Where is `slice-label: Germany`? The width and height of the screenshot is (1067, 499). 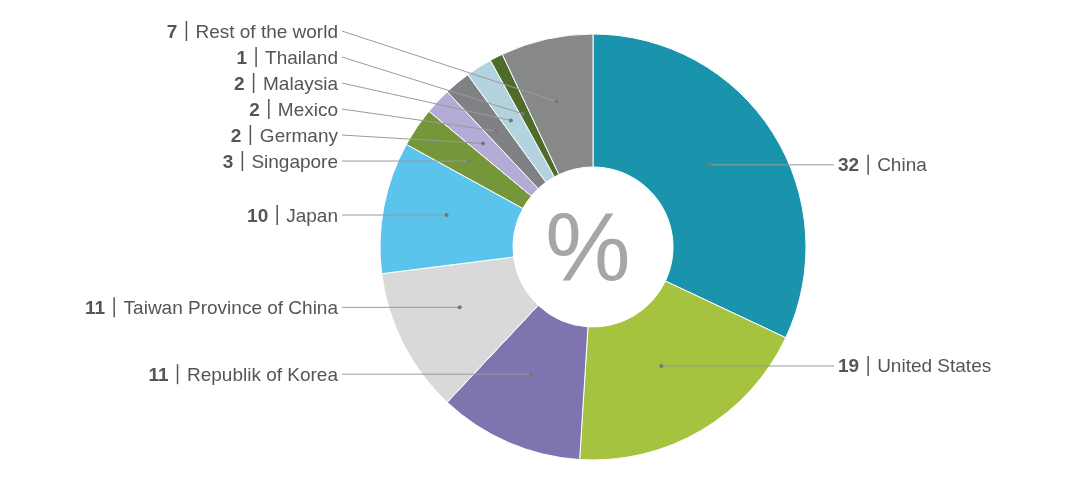 slice-label: Germany is located at coordinates (299, 135).